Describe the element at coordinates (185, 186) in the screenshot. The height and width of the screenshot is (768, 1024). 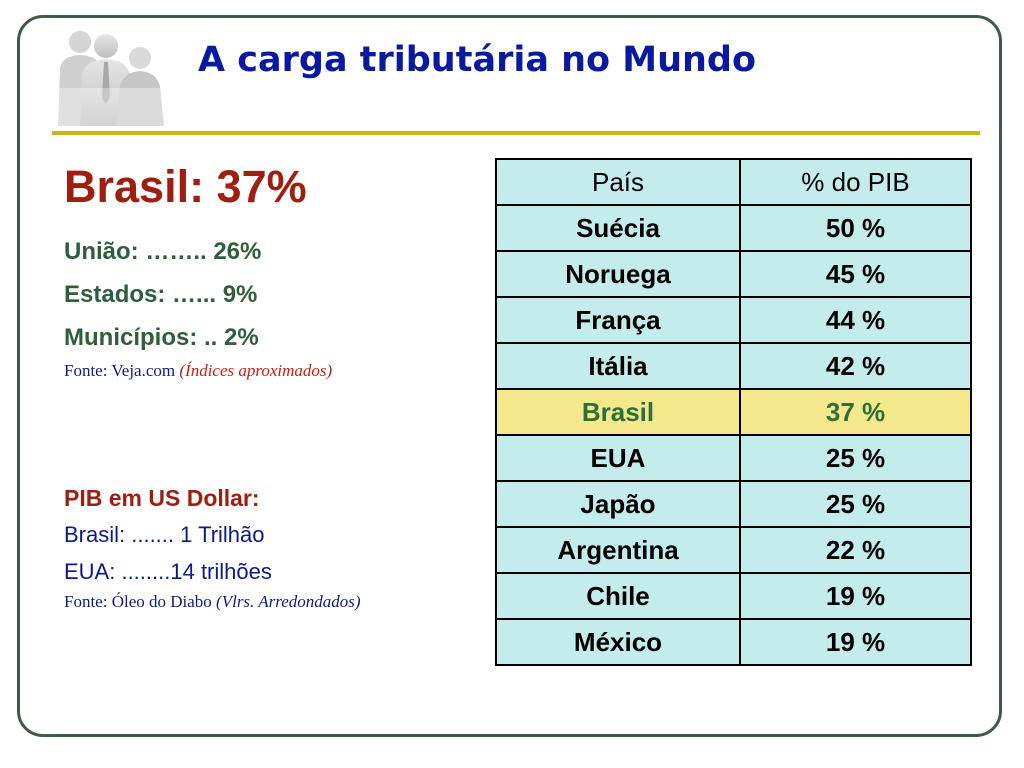
I see `headline-brazil-rate: Brasil: 37%` at that location.